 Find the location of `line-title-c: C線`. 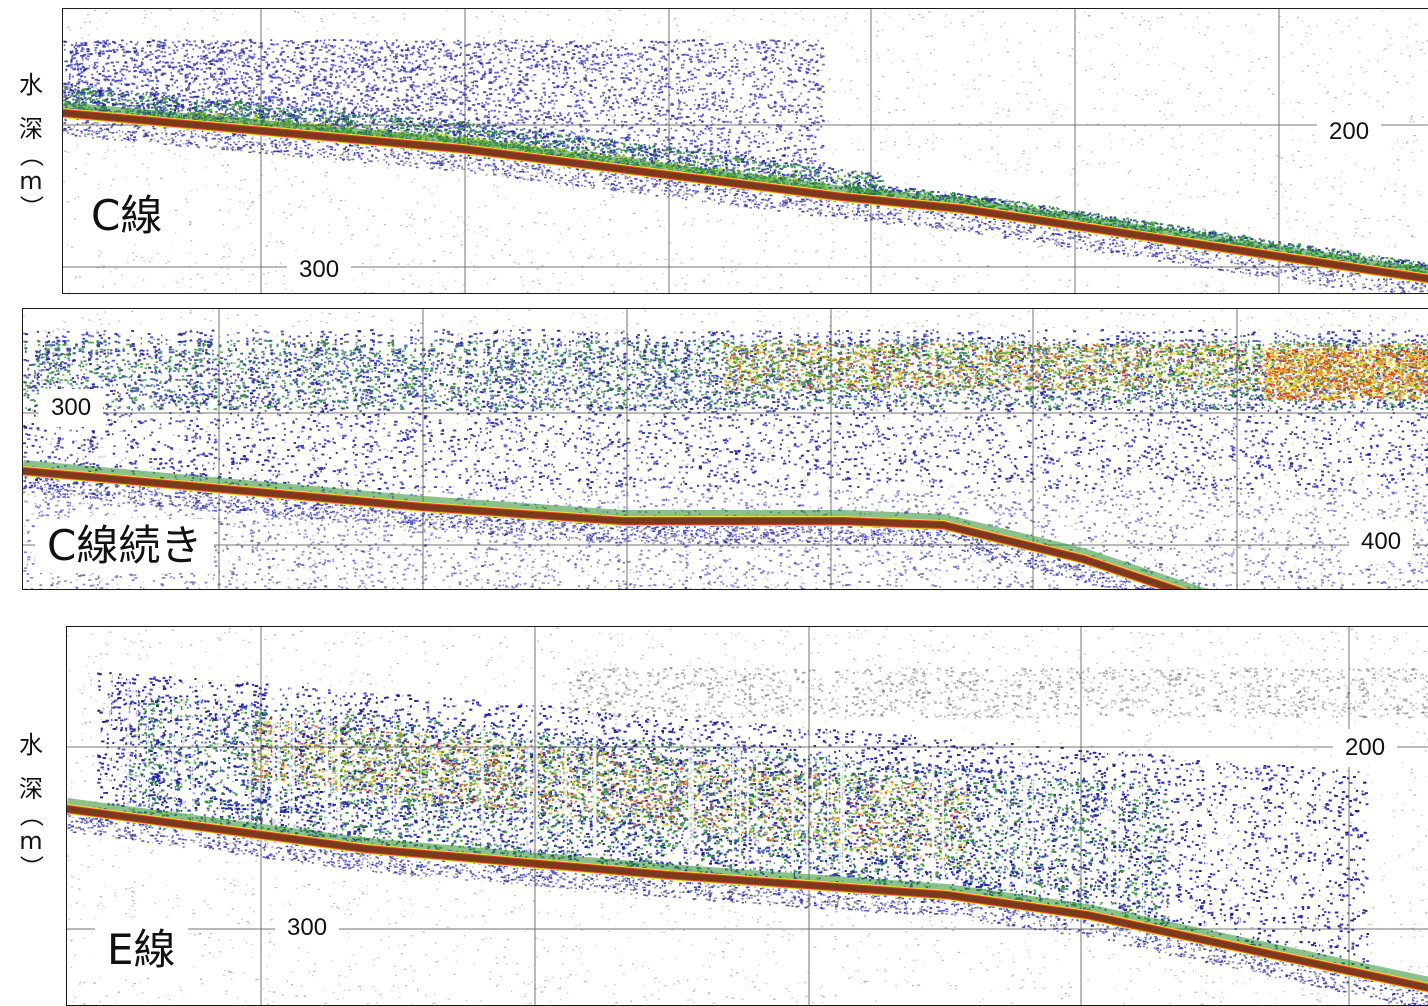

line-title-c: C線 is located at coordinates (126, 216).